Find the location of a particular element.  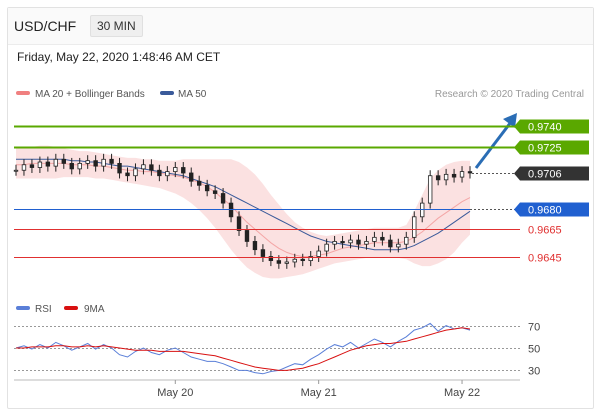

level-0.9645: 0.9645 is located at coordinates (288, 259).